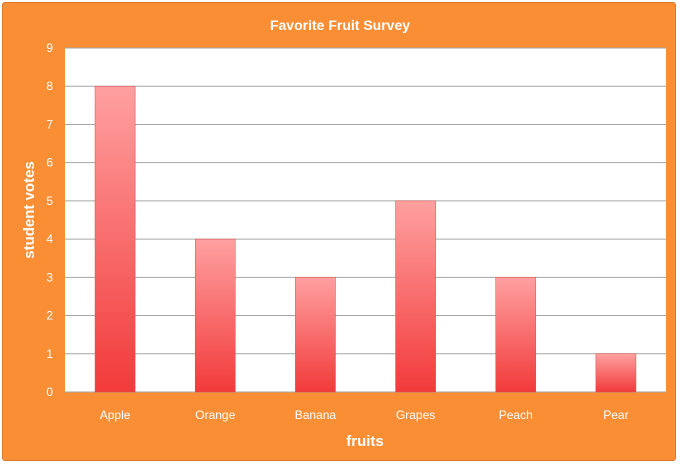  What do you see at coordinates (49, 354) in the screenshot?
I see `y-tick-label: 1` at bounding box center [49, 354].